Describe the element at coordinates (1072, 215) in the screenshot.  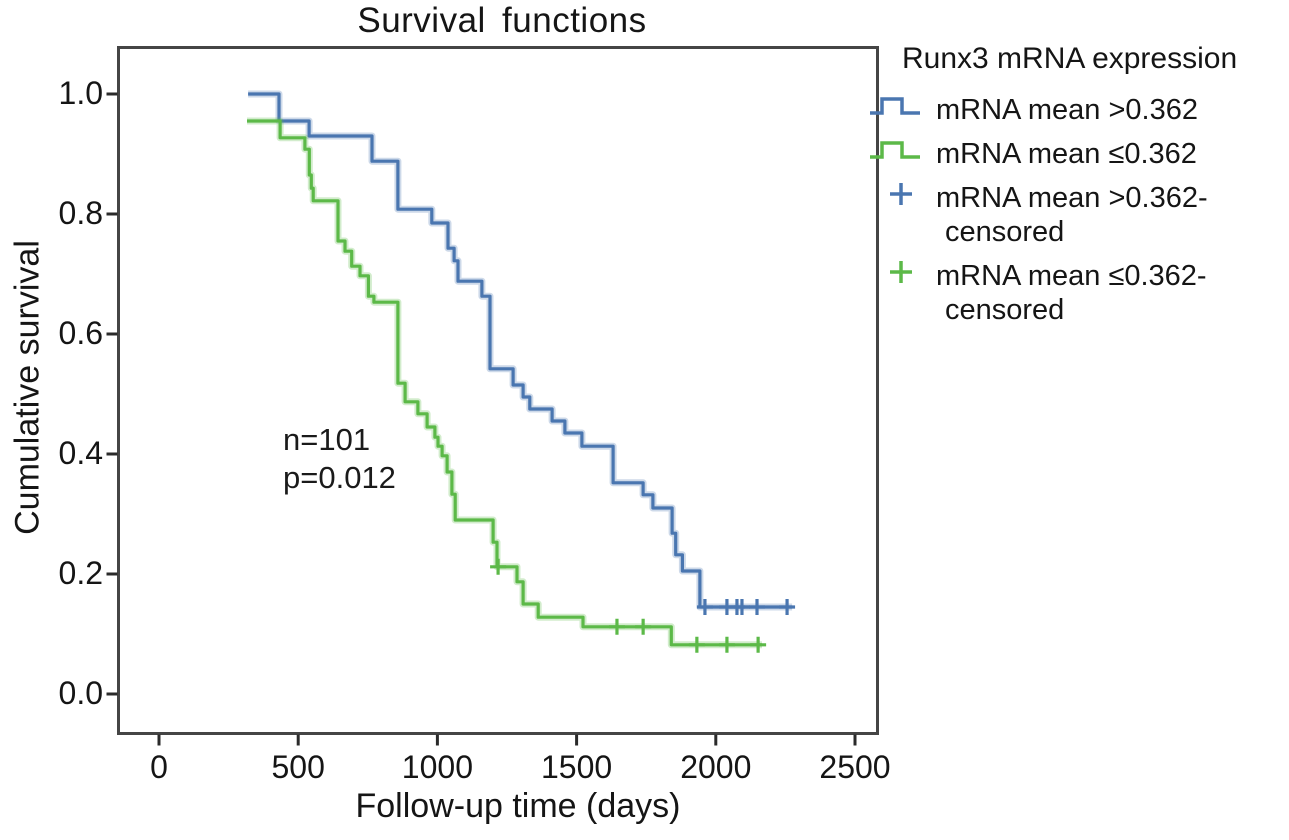
I see `legend-item-label: mRNA mean >0.362- censored` at that location.